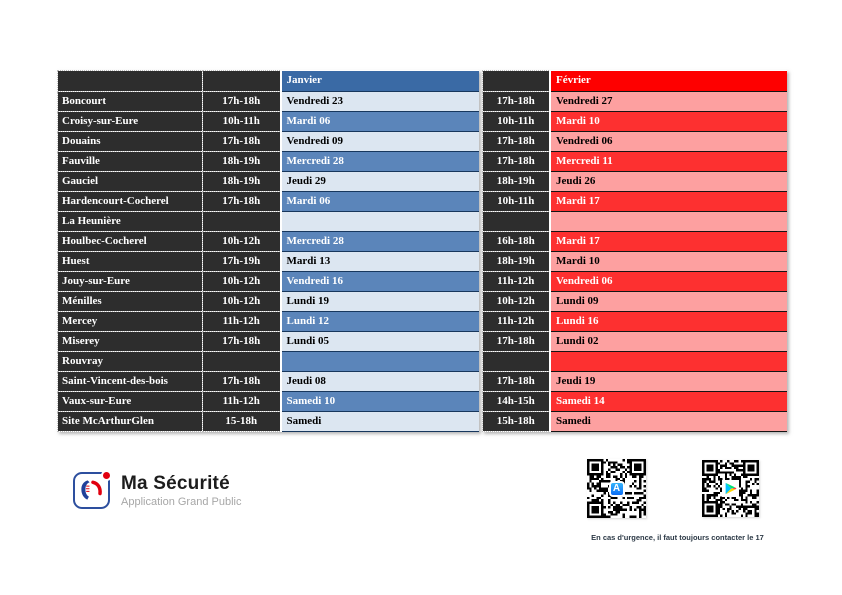 Image resolution: width=842 pixels, height=595 pixels. What do you see at coordinates (241, 421) in the screenshot?
I see `january-time-cell: 15-18h` at bounding box center [241, 421].